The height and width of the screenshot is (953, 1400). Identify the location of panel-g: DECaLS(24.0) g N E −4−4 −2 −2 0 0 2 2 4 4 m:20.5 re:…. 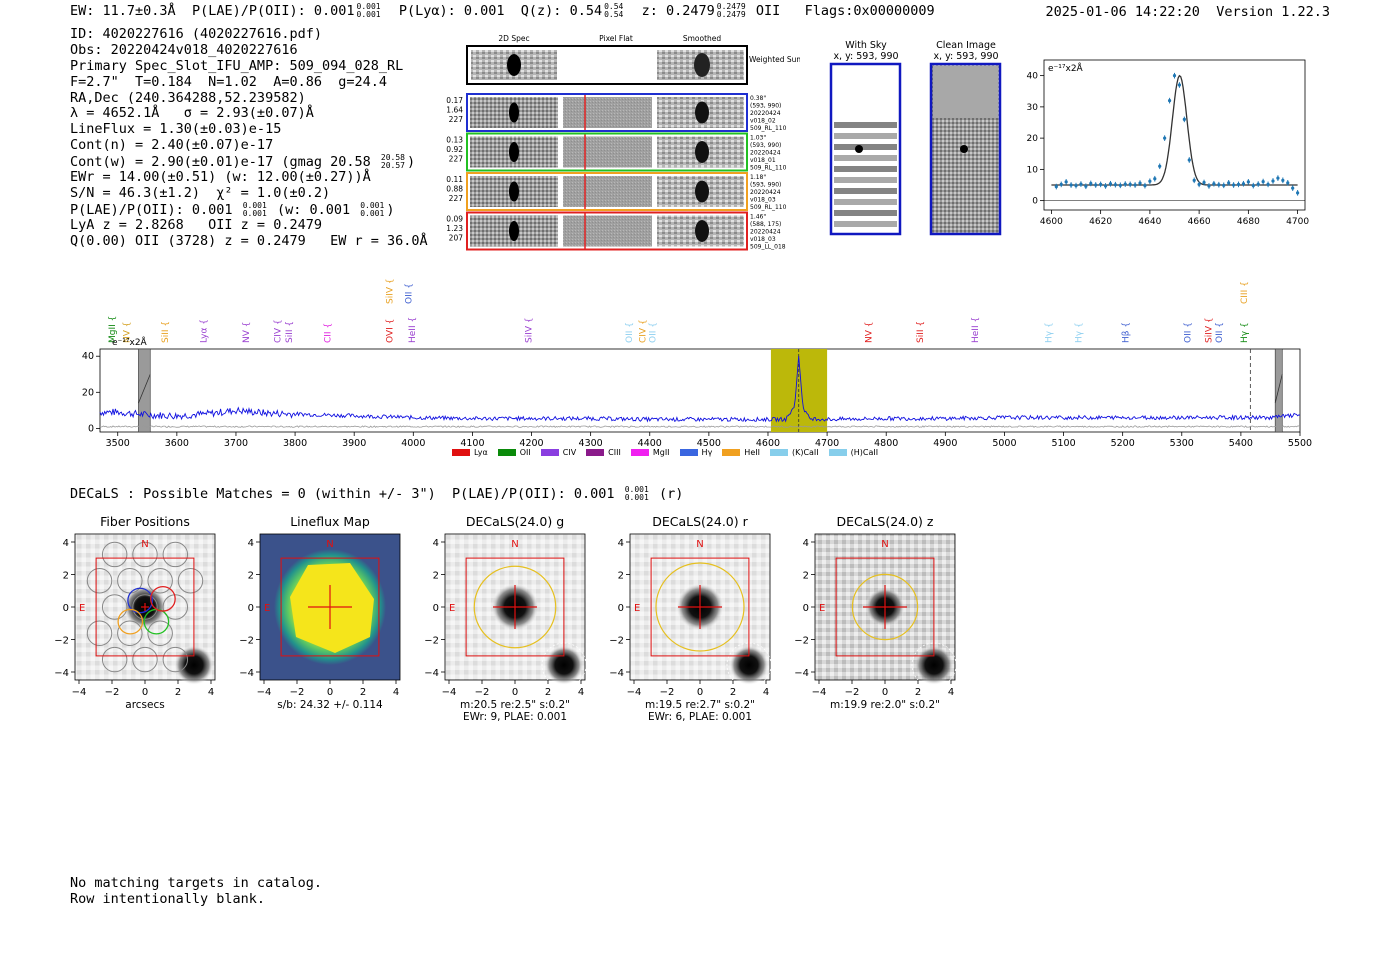
(505, 618).